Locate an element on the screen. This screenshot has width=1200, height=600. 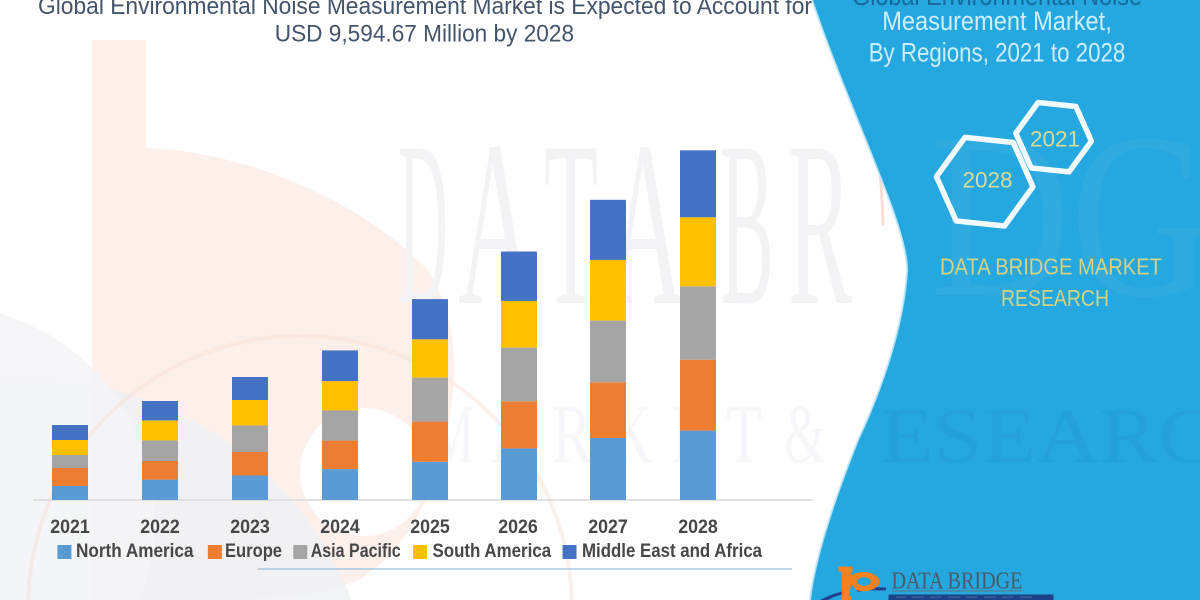
svg-text: North America is located at coordinates (135, 551).